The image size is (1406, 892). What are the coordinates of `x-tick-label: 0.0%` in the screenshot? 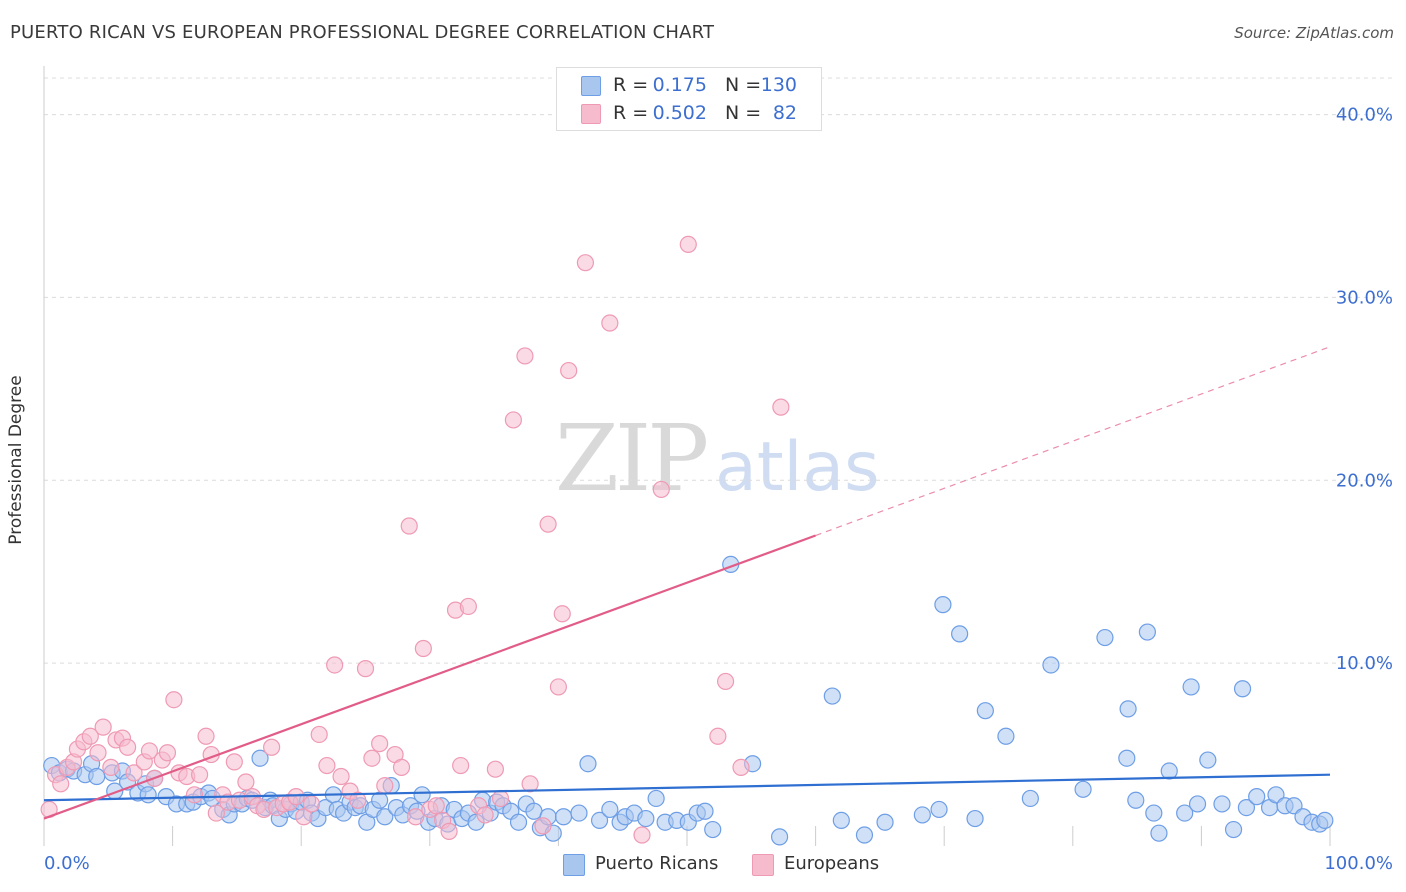 It's located at (67, 863).